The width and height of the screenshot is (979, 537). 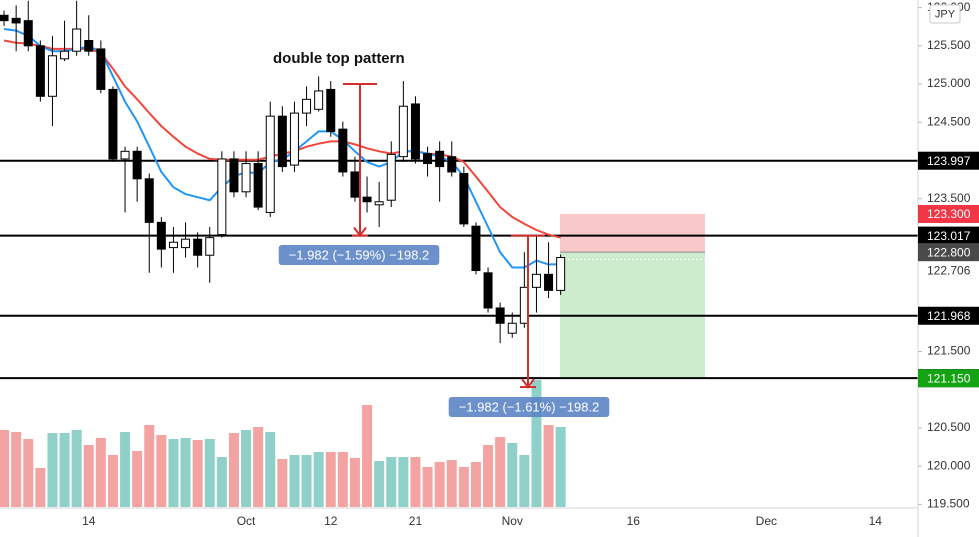 I want to click on x-tick-label: Oct, so click(x=246, y=521).